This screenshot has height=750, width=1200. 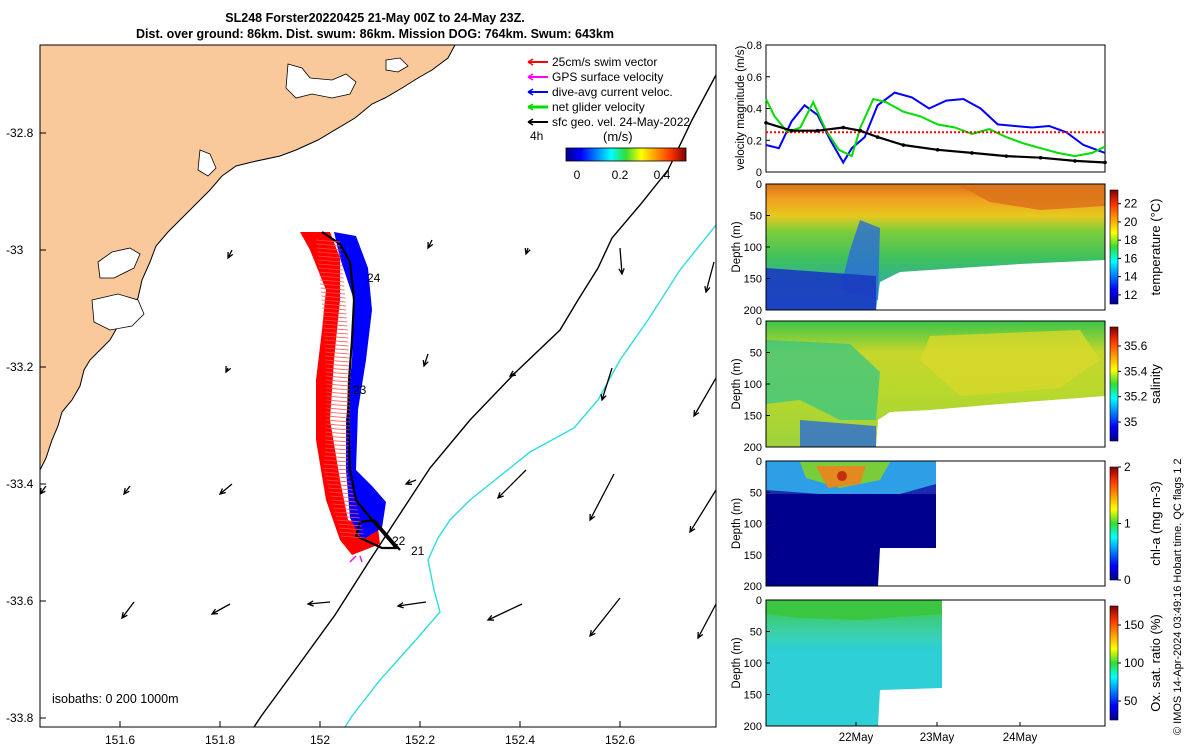 I want to click on colorbar-tick-label: 14, so click(x=1131, y=277).